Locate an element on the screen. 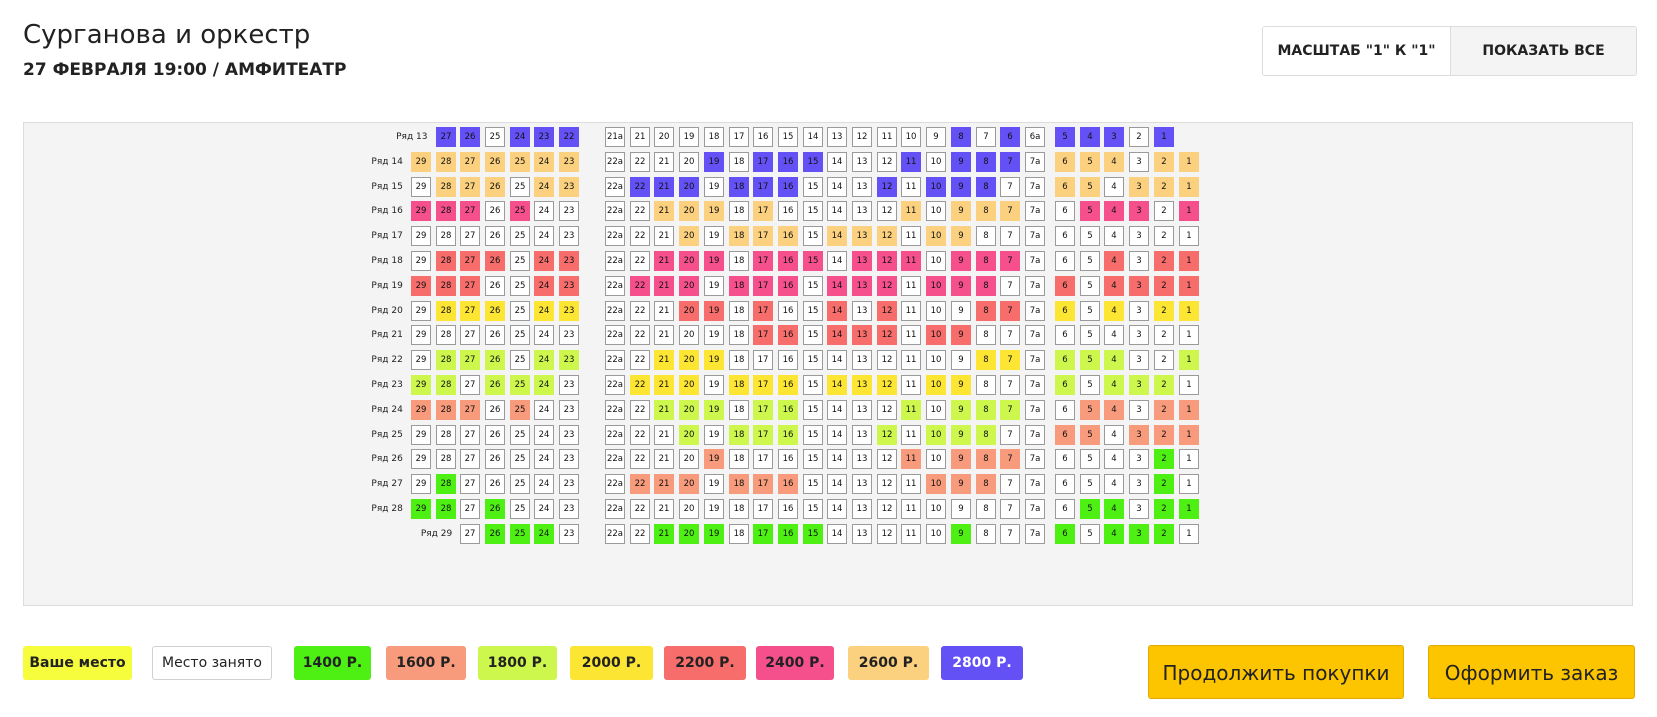 The width and height of the screenshot is (1657, 717). seat-center: 8 is located at coordinates (986, 534).